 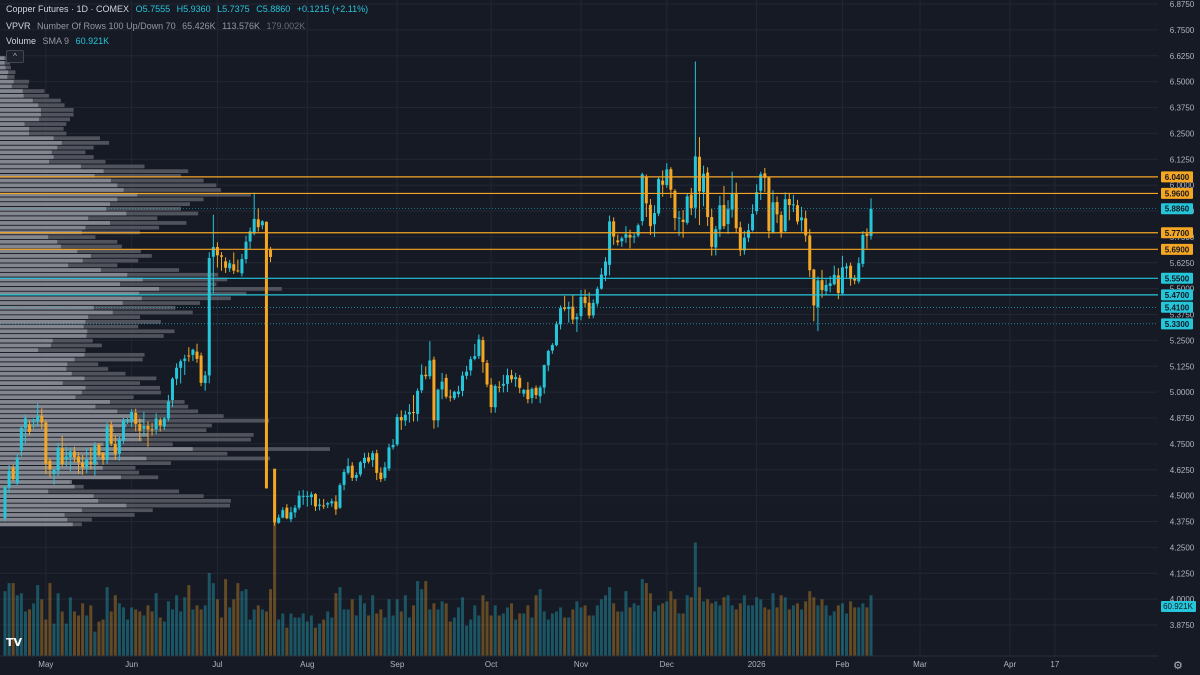 I want to click on time-tick-label: Apr, so click(x=1010, y=664).